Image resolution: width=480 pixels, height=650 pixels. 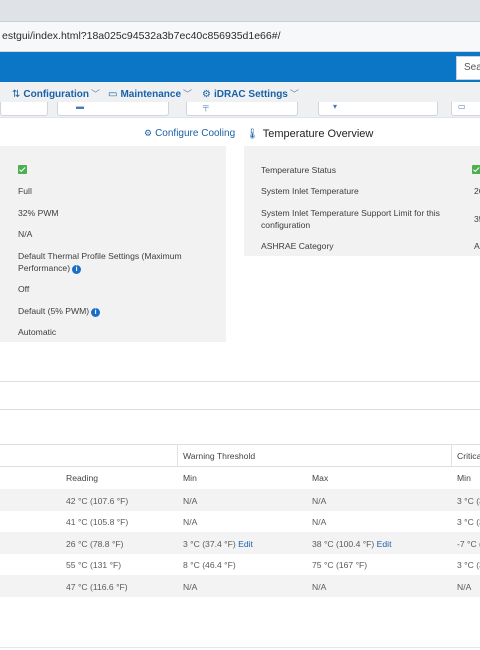 I want to click on nav-configuration: ⇅ Configuration ﹀, so click(x=56, y=93).